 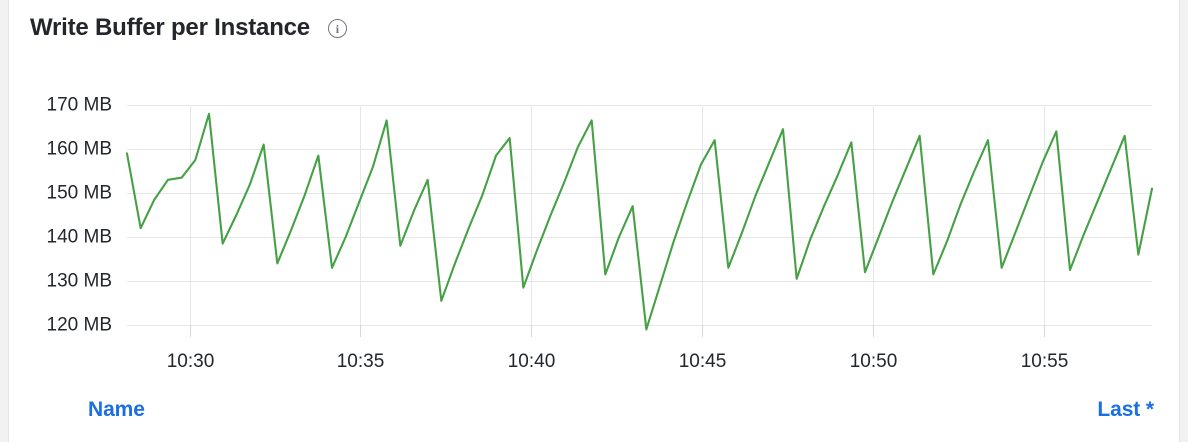 What do you see at coordinates (79, 215) in the screenshot?
I see `y-axis-tick-labels: 120 MB 130 MB 140 MB 150 MB 160 MB 170 MB` at bounding box center [79, 215].